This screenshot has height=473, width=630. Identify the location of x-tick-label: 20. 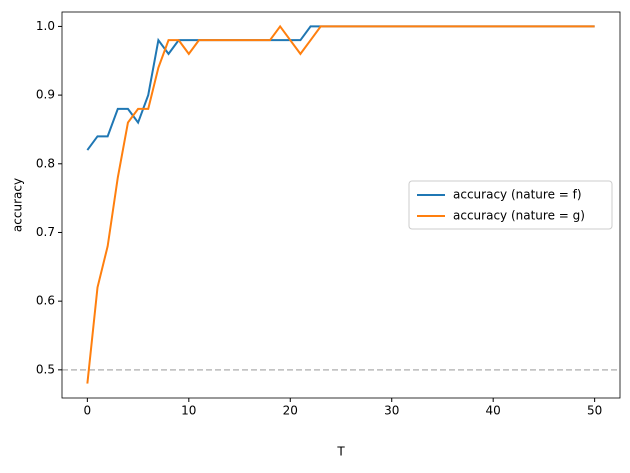
(290, 411).